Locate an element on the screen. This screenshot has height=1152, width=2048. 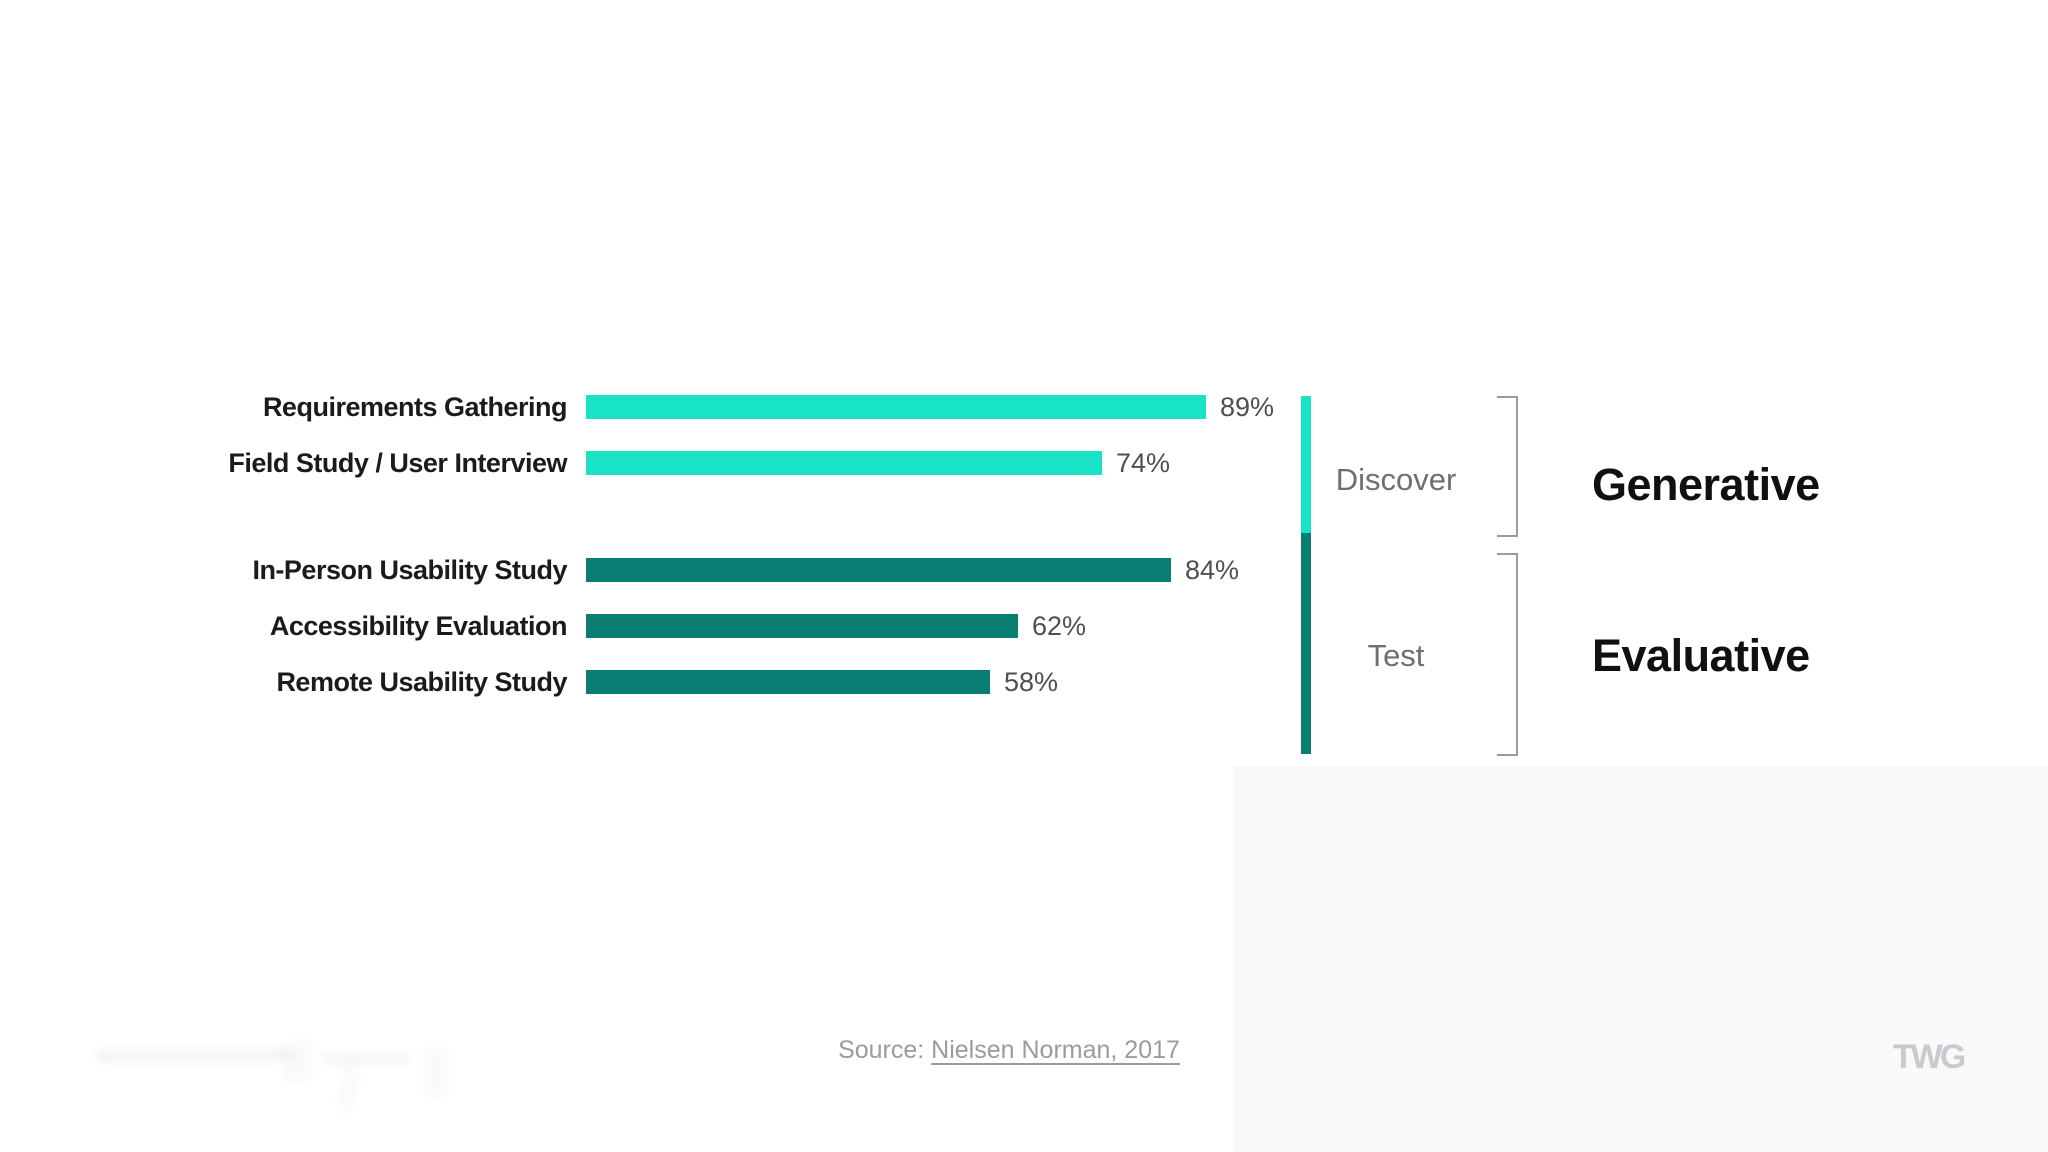
phase-label-discover: Discover is located at coordinates (1396, 479).